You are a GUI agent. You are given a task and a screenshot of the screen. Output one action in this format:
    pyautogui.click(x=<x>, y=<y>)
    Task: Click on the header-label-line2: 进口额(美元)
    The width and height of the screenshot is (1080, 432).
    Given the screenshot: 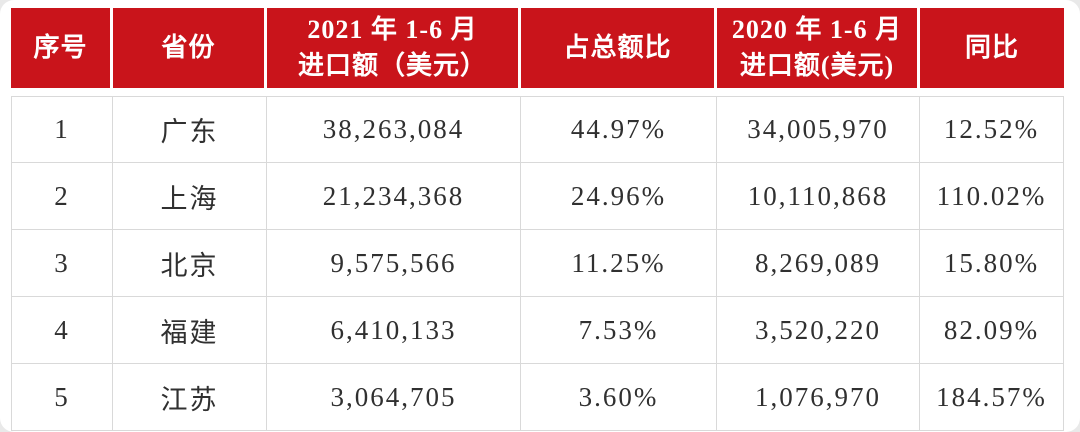 What is the action you would take?
    pyautogui.click(x=817, y=65)
    